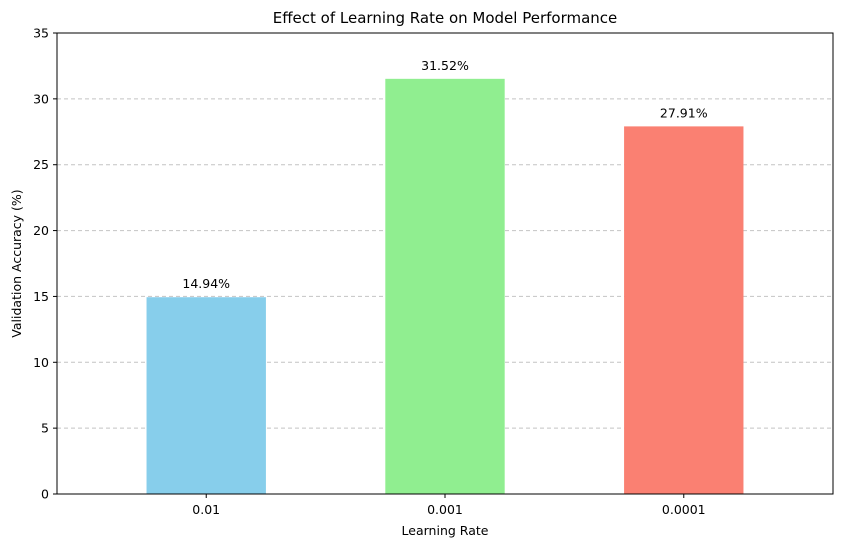  Describe the element at coordinates (445, 509) in the screenshot. I see `x-tick-label: 0.001` at that location.